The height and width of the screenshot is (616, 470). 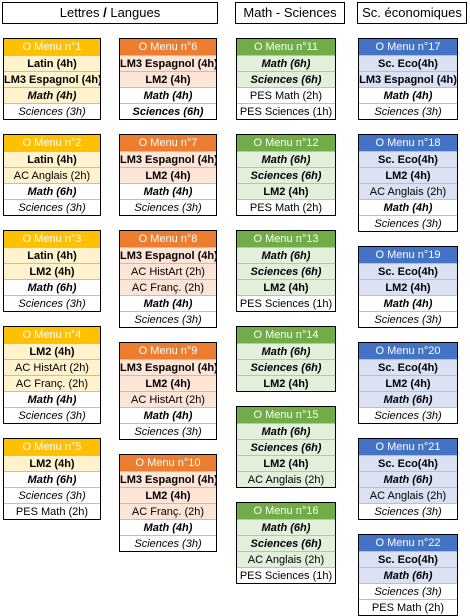 I want to click on menu-18-row-4: Math (4h), so click(x=408, y=207).